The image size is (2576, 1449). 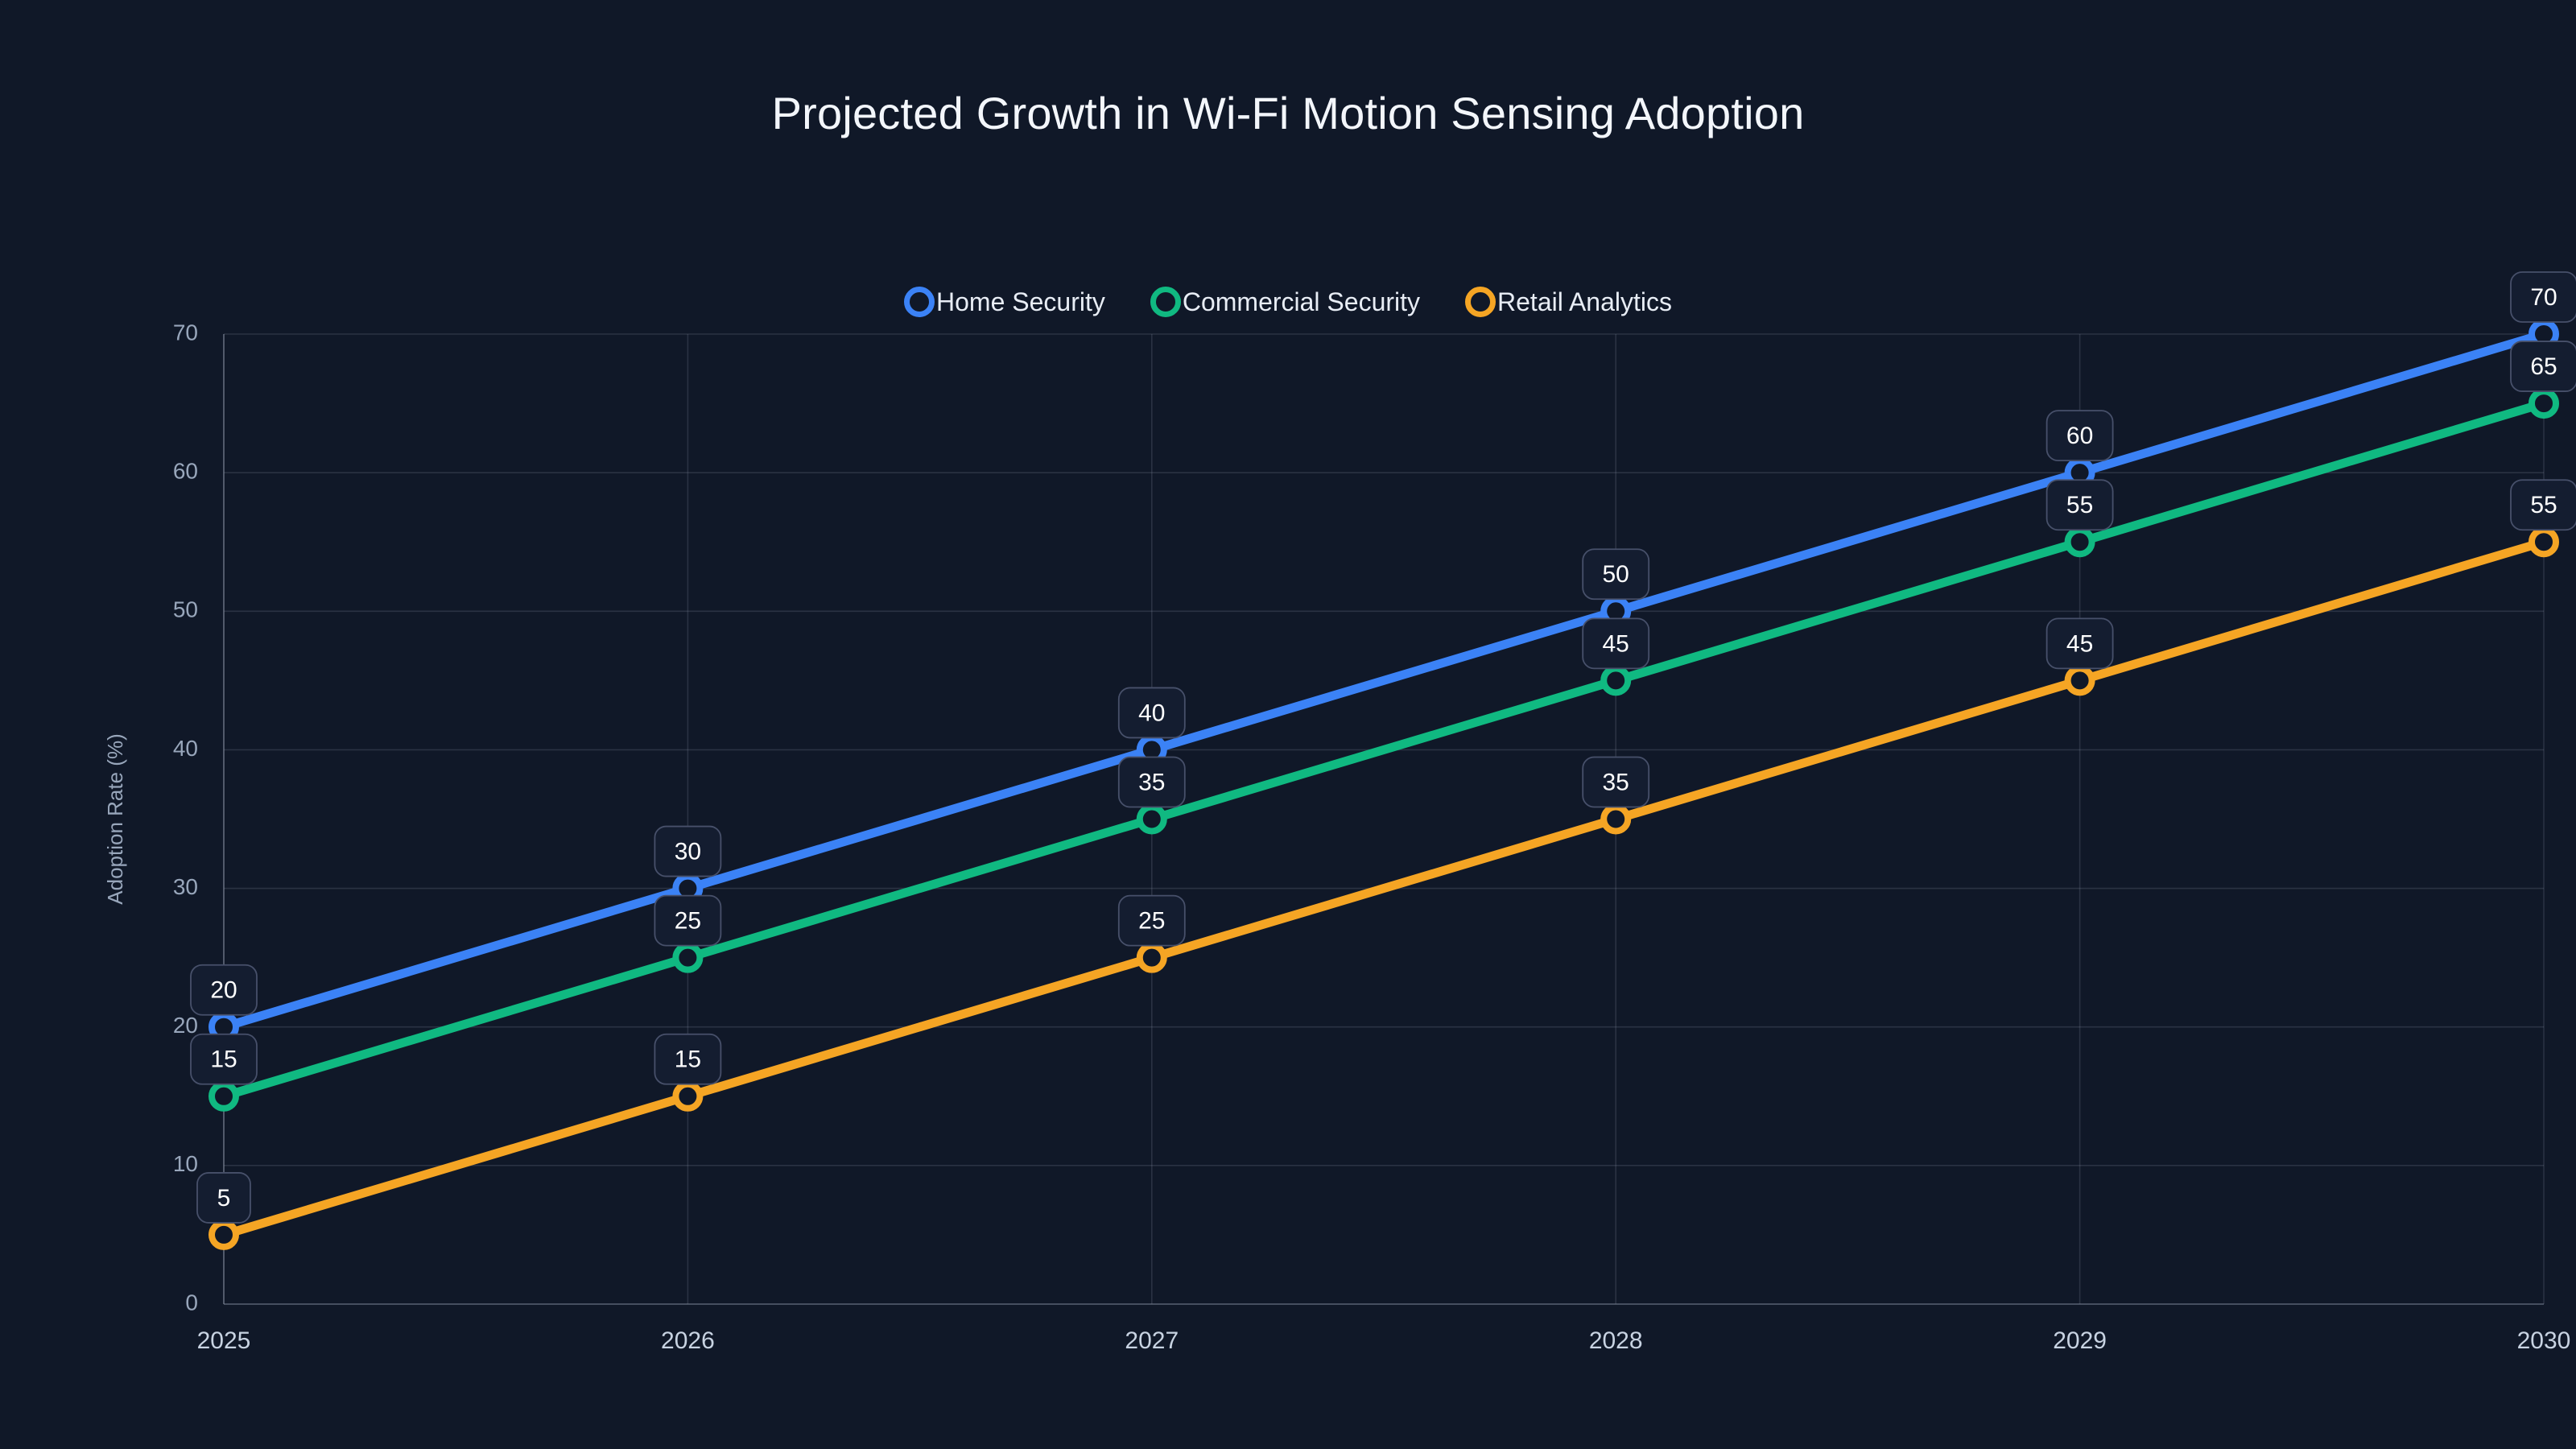 I want to click on y-axis-tick-label: 70, so click(x=185, y=332).